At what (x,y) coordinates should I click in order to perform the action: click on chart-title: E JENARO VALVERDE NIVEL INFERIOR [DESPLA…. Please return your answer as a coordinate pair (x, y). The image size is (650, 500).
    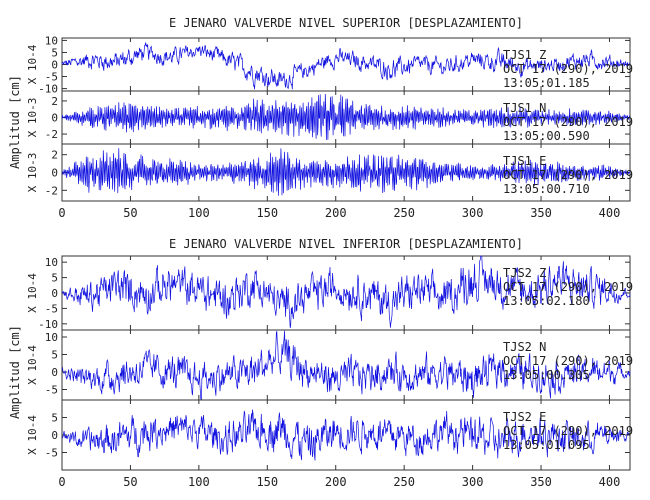
    Looking at the image, I should click on (346, 244).